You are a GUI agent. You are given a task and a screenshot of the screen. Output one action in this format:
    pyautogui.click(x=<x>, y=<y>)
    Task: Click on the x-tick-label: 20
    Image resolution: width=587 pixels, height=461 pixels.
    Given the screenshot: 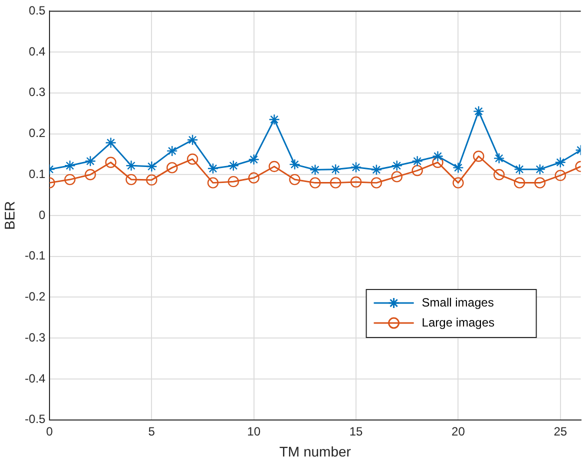 What is the action you would take?
    pyautogui.click(x=459, y=431)
    